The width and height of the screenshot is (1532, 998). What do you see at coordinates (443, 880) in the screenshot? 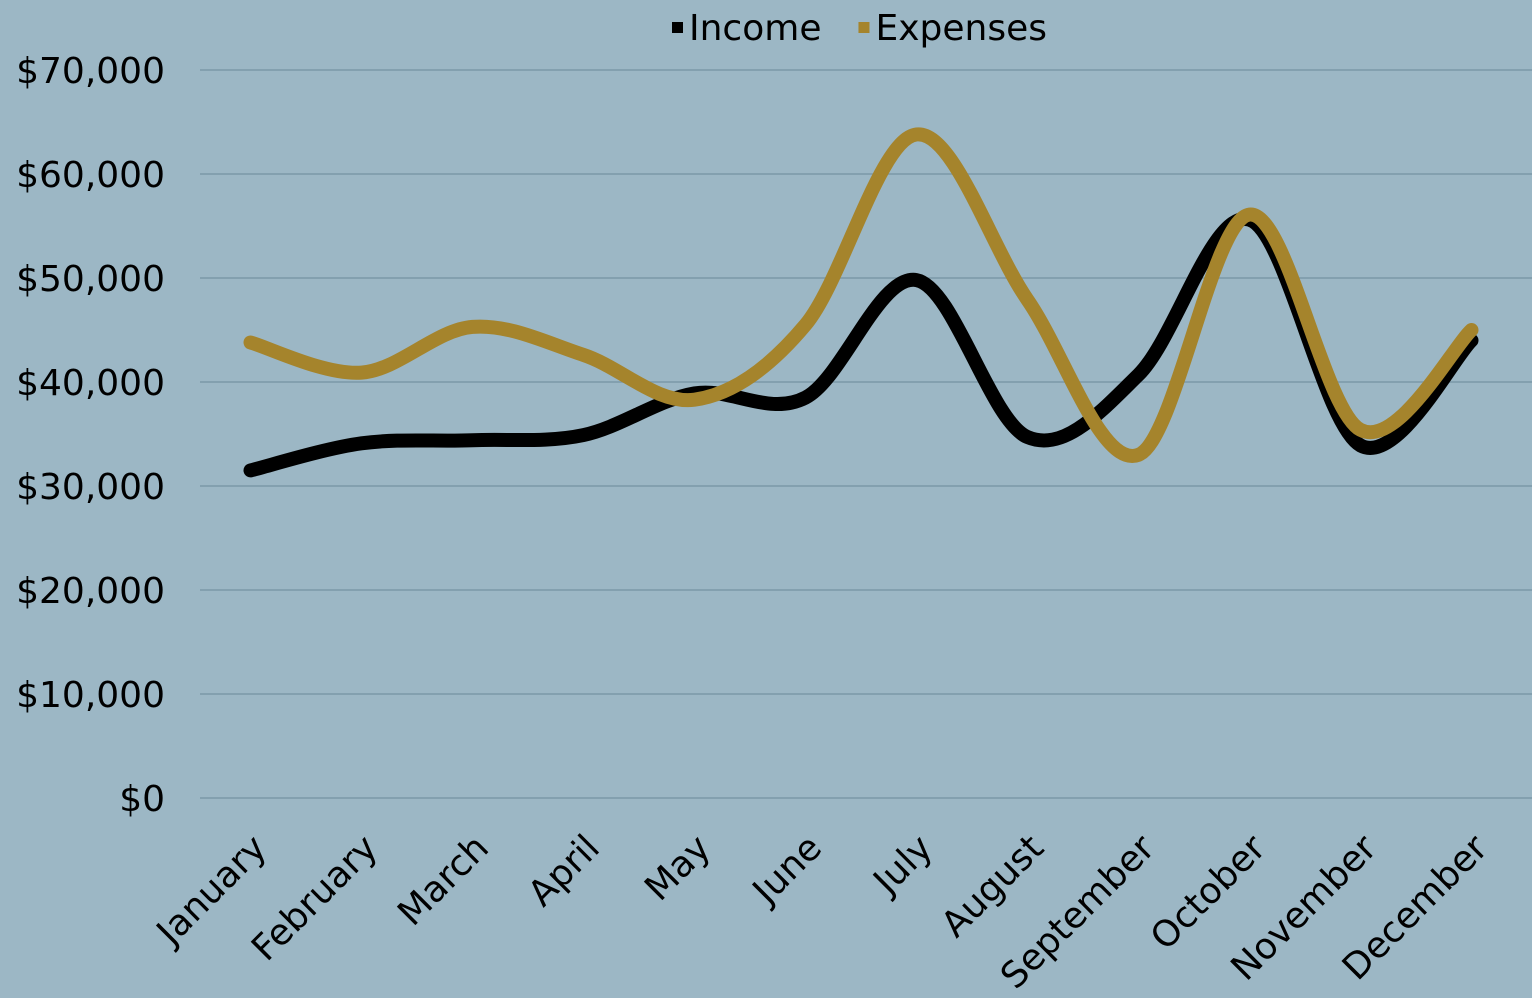
I see `x-tick-label: March` at bounding box center [443, 880].